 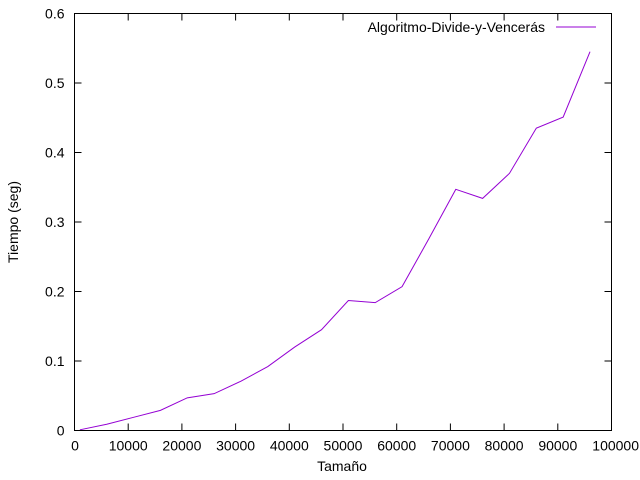 What do you see at coordinates (75, 446) in the screenshot?
I see `x-tick-label: 0` at bounding box center [75, 446].